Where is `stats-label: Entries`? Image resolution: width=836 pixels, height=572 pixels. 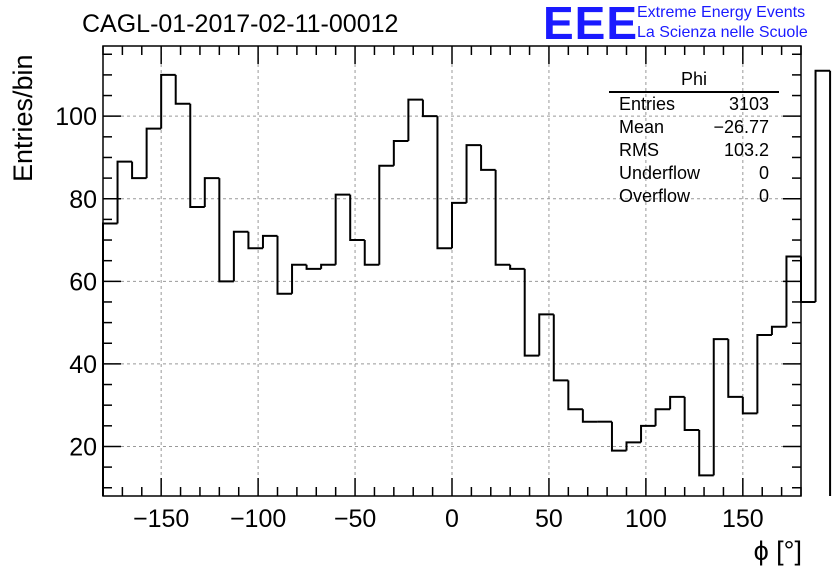
stats-label: Entries is located at coordinates (647, 104).